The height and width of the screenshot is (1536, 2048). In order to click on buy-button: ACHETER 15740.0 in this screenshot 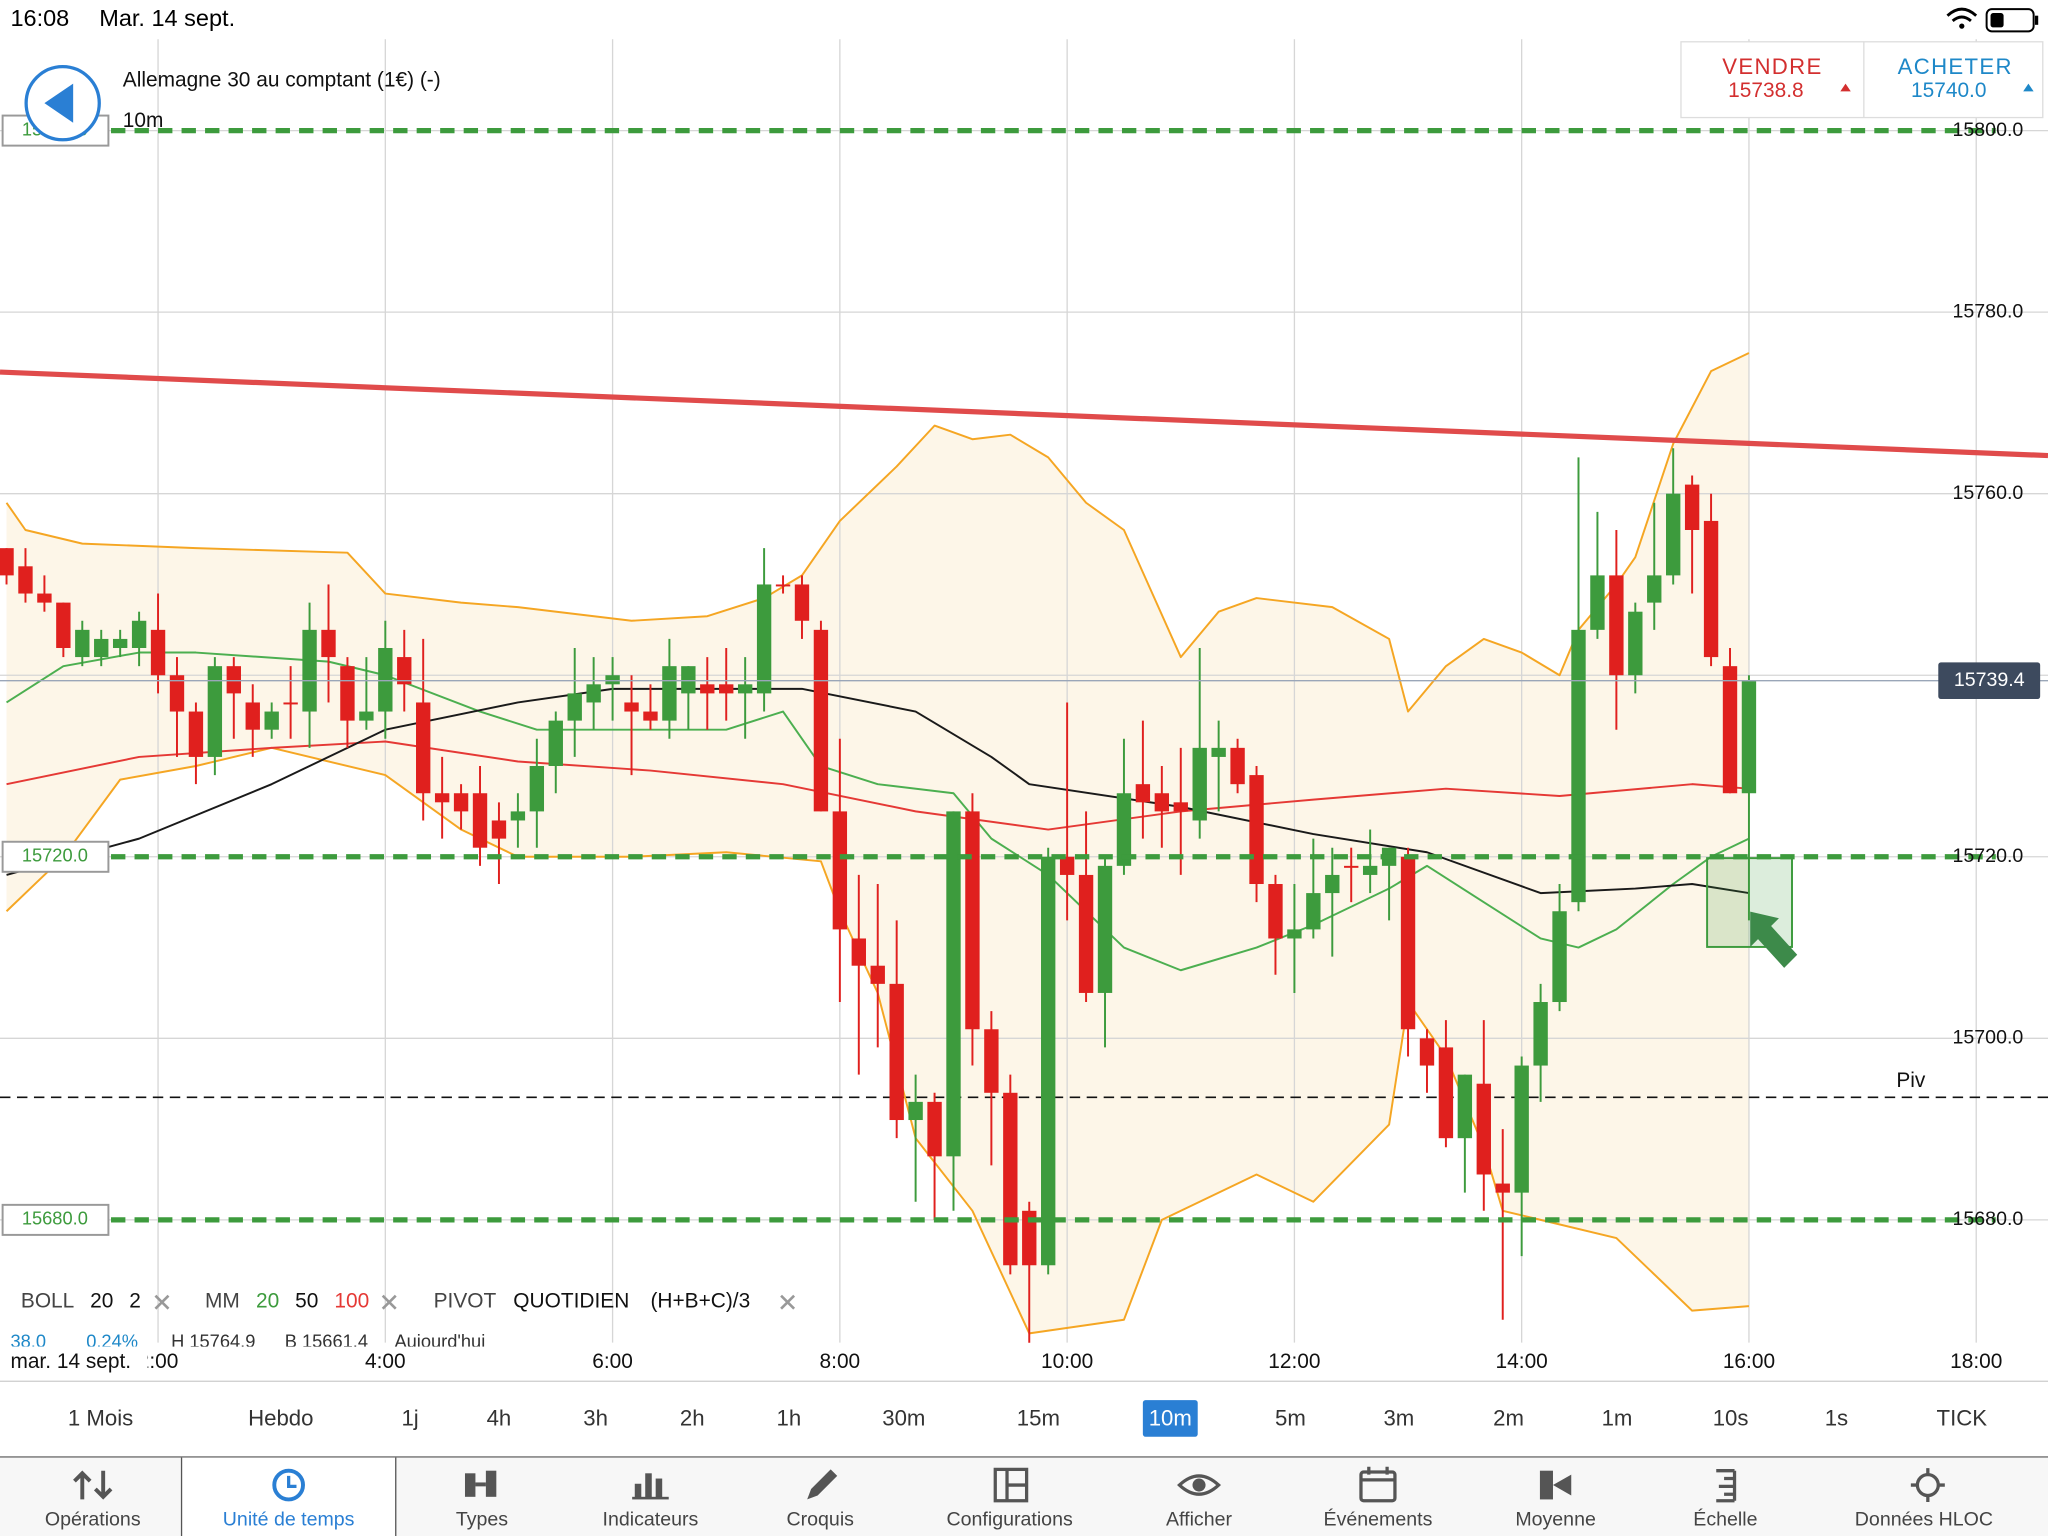, I will do `click(1966, 78)`.